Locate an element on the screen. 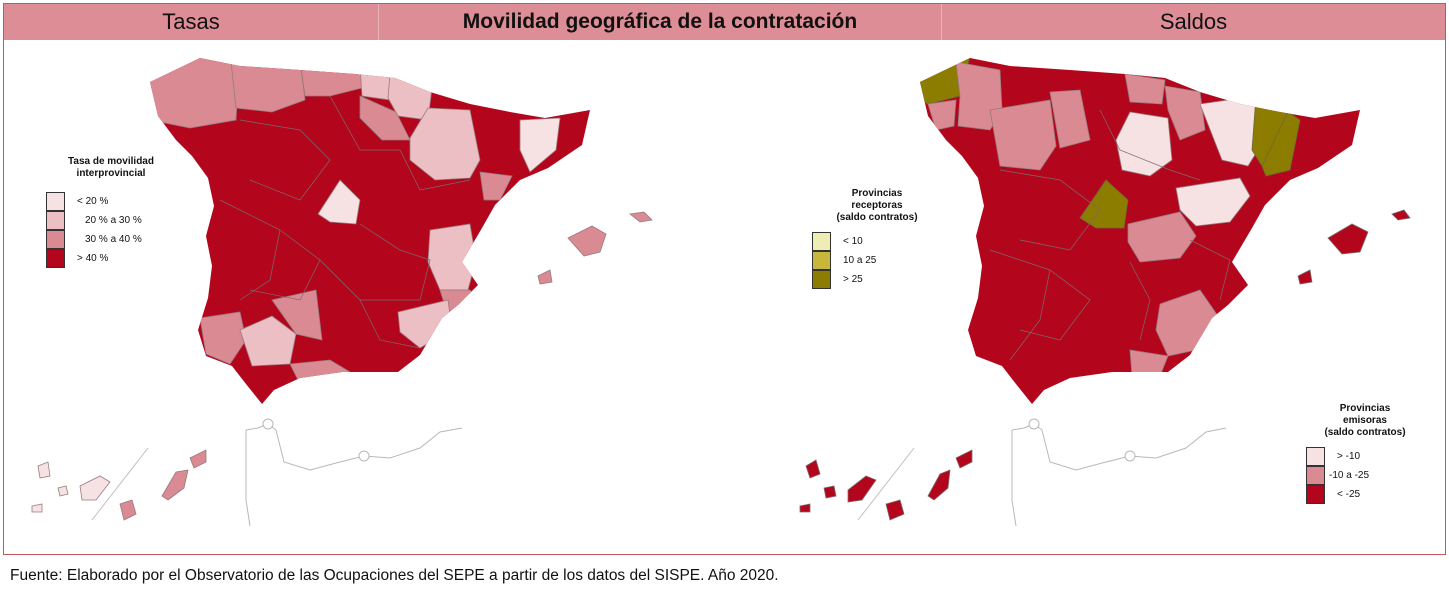 This screenshot has width=1449, height=593. saldos-title: Saldos is located at coordinates (1193, 22).